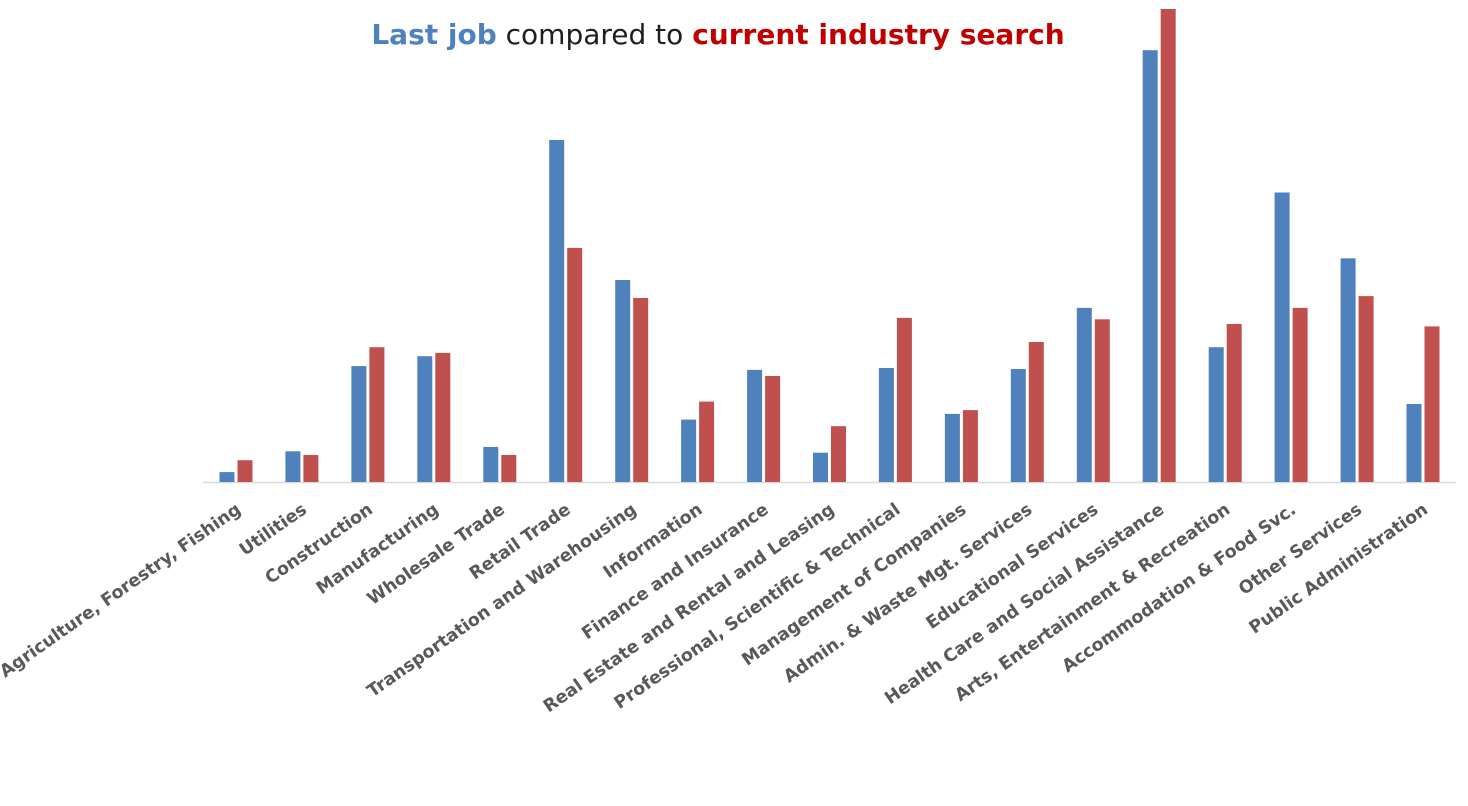 The image size is (1468, 806). Describe the element at coordinates (878, 34) in the screenshot. I see `title-current-industry-search: current industry search` at that location.